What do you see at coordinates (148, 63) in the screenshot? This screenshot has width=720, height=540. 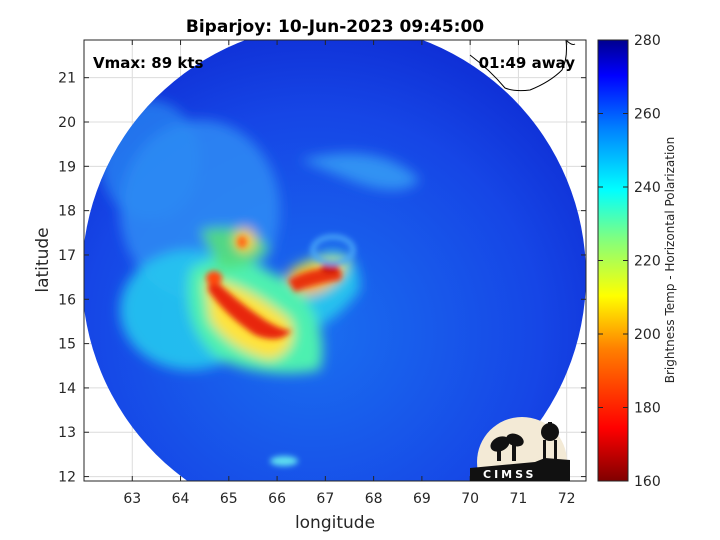 I see `vmax-label: Vmax: 89 kts` at bounding box center [148, 63].